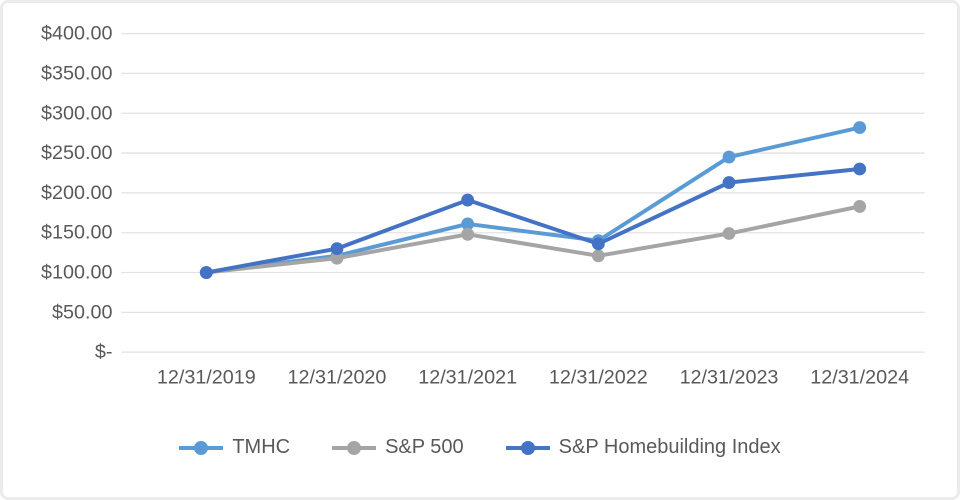 The width and height of the screenshot is (960, 500). Describe the element at coordinates (424, 447) in the screenshot. I see `legend-label-sp500: S&P 500` at that location.